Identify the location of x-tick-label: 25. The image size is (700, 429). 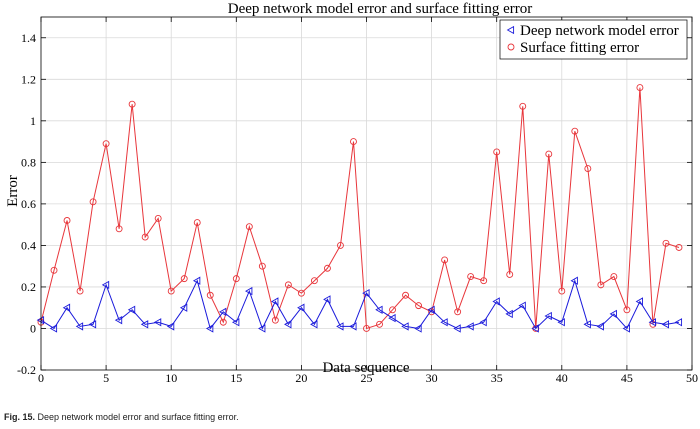
(367, 378).